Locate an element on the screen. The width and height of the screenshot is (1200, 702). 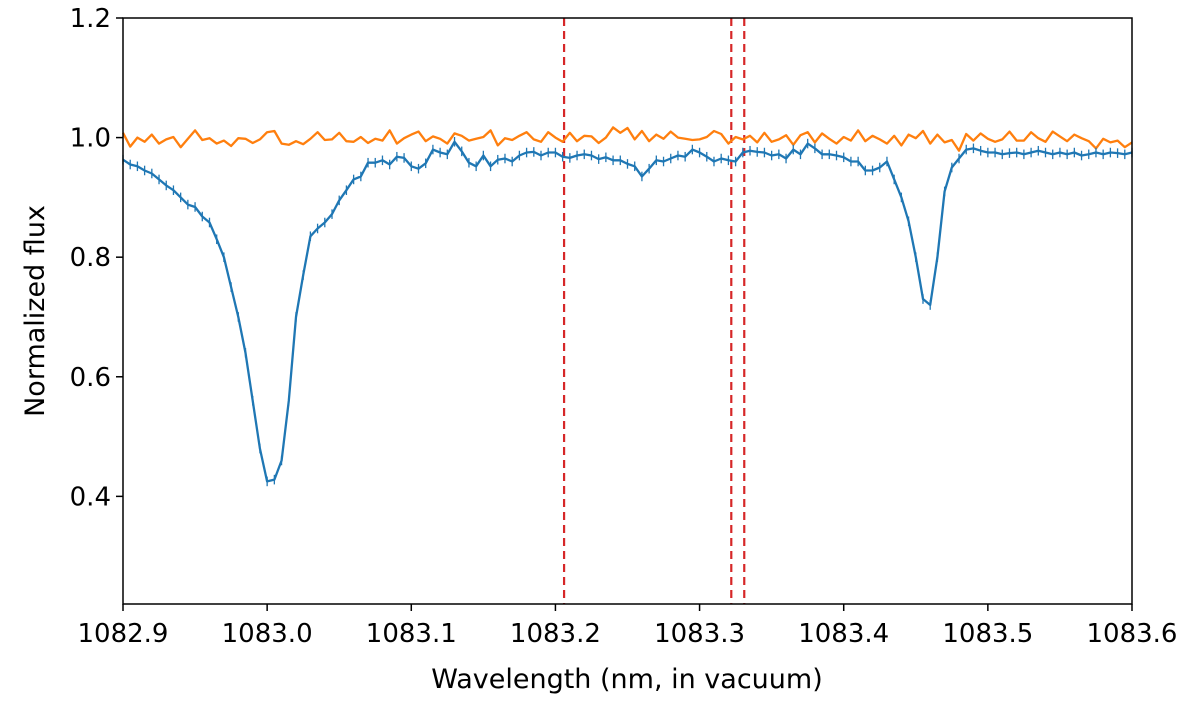
series-0-line is located at coordinates (627, 139).